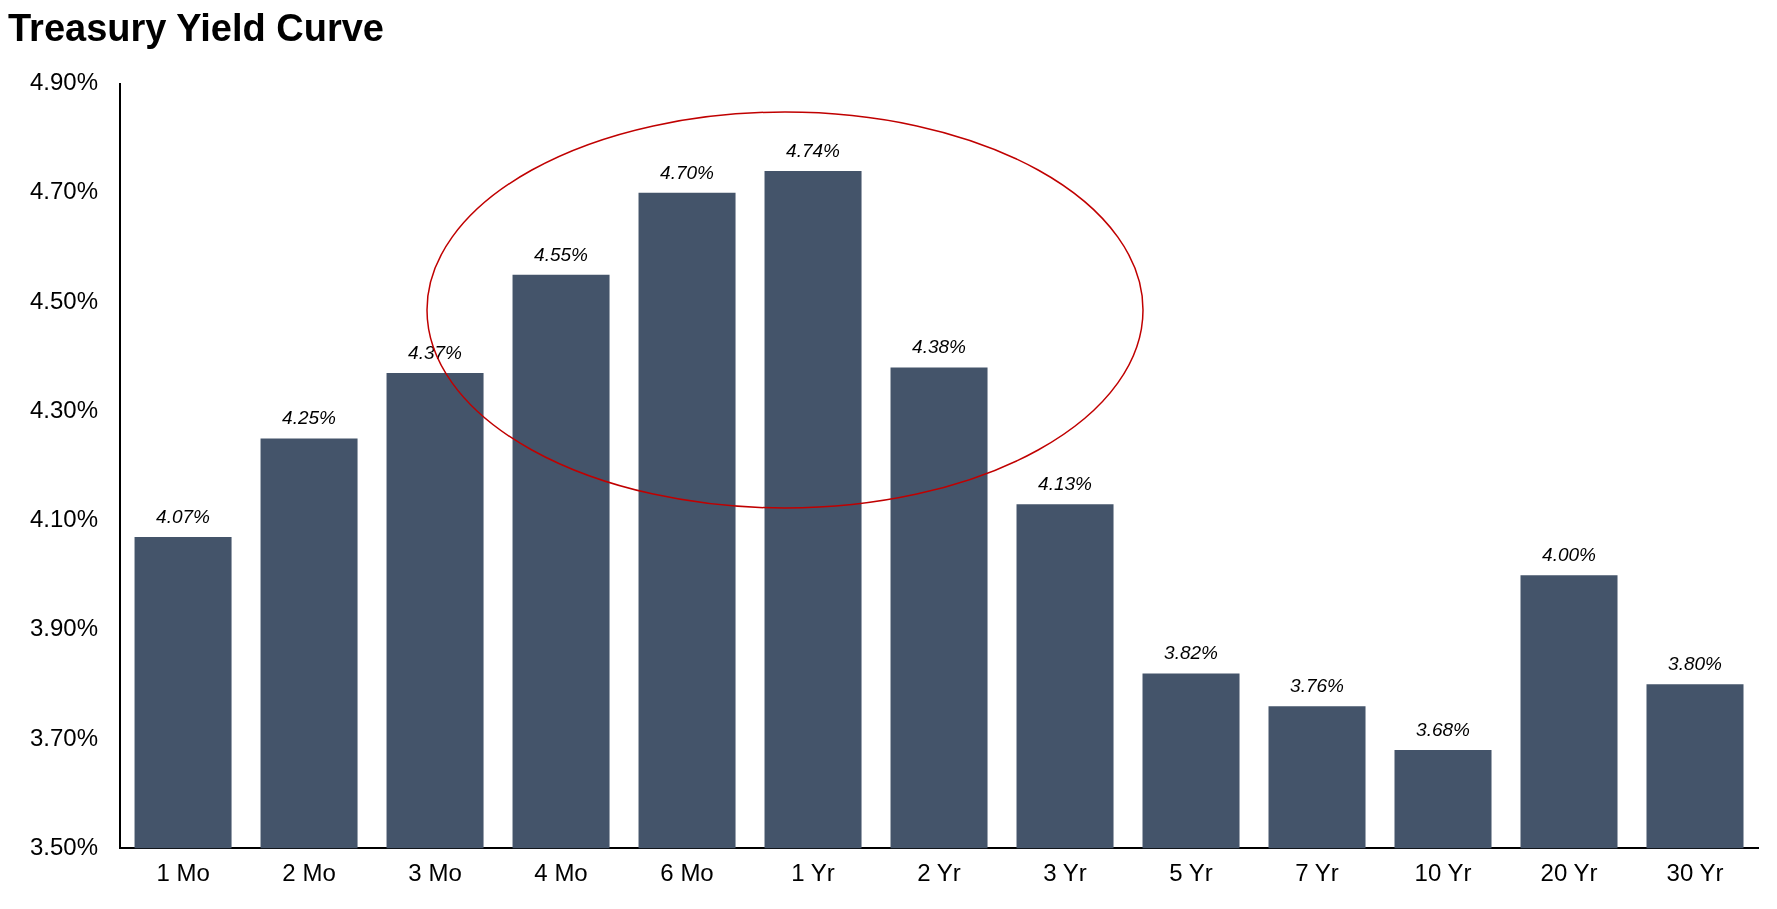 This screenshot has height=909, width=1777. I want to click on data-label: 4.55%, so click(561, 254).